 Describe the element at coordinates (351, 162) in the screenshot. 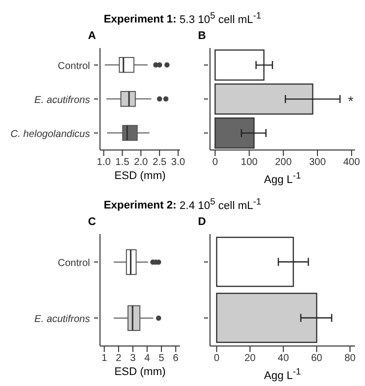

I see `x-tick-label: 400` at that location.